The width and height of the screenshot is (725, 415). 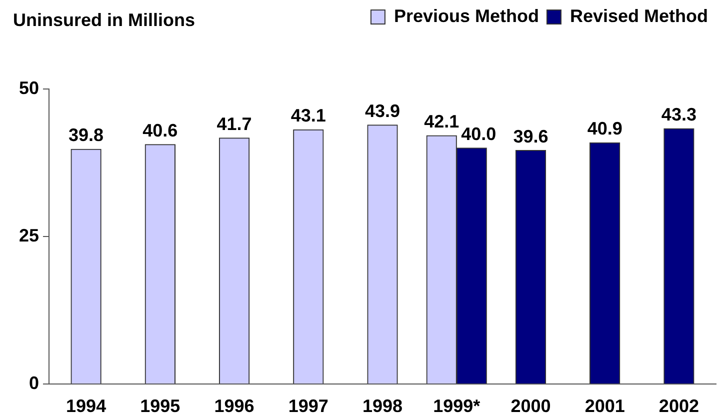 I want to click on data-label: 39.6, so click(x=530, y=136).